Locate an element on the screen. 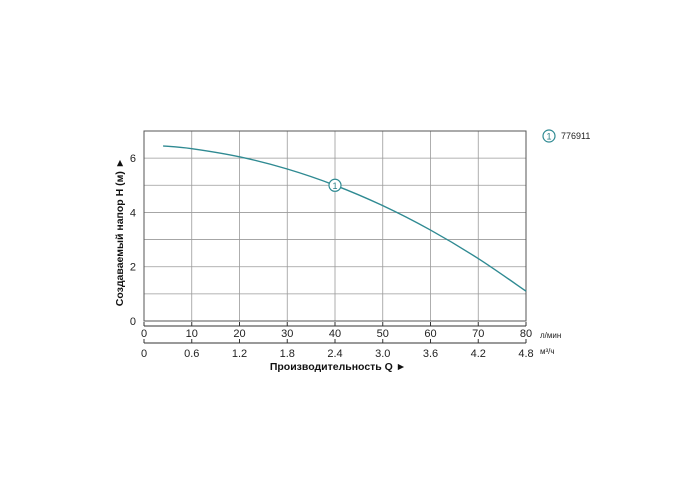 This screenshot has height=500, width=700. x-secondary-tick-label: 1.8 is located at coordinates (287, 354).